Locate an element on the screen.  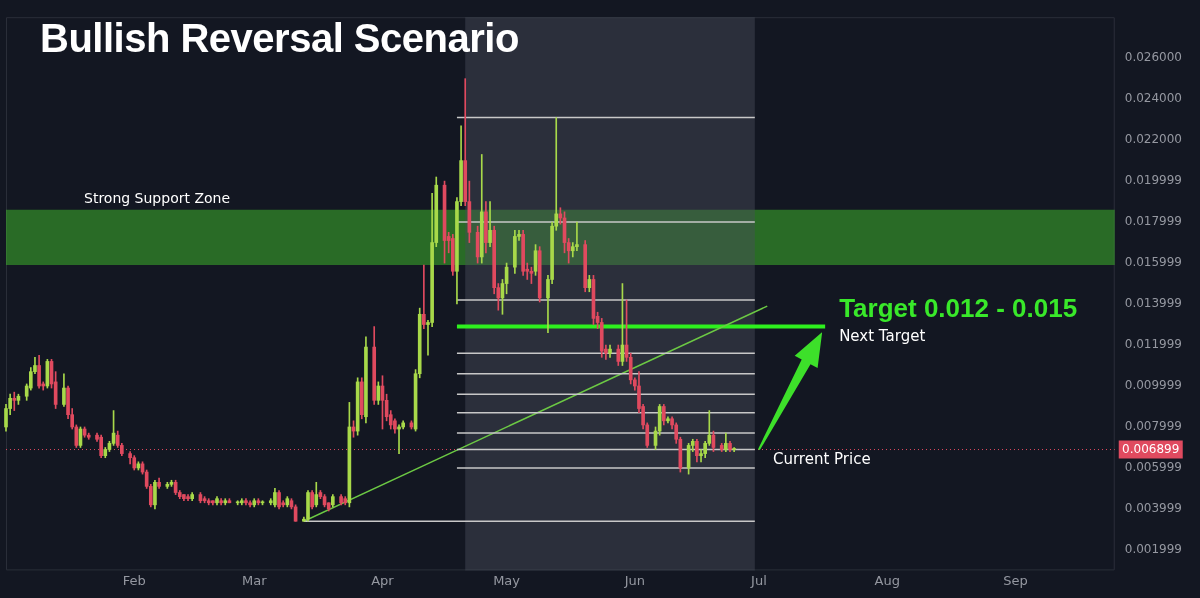
x-tick-label: Mar is located at coordinates (254, 580).